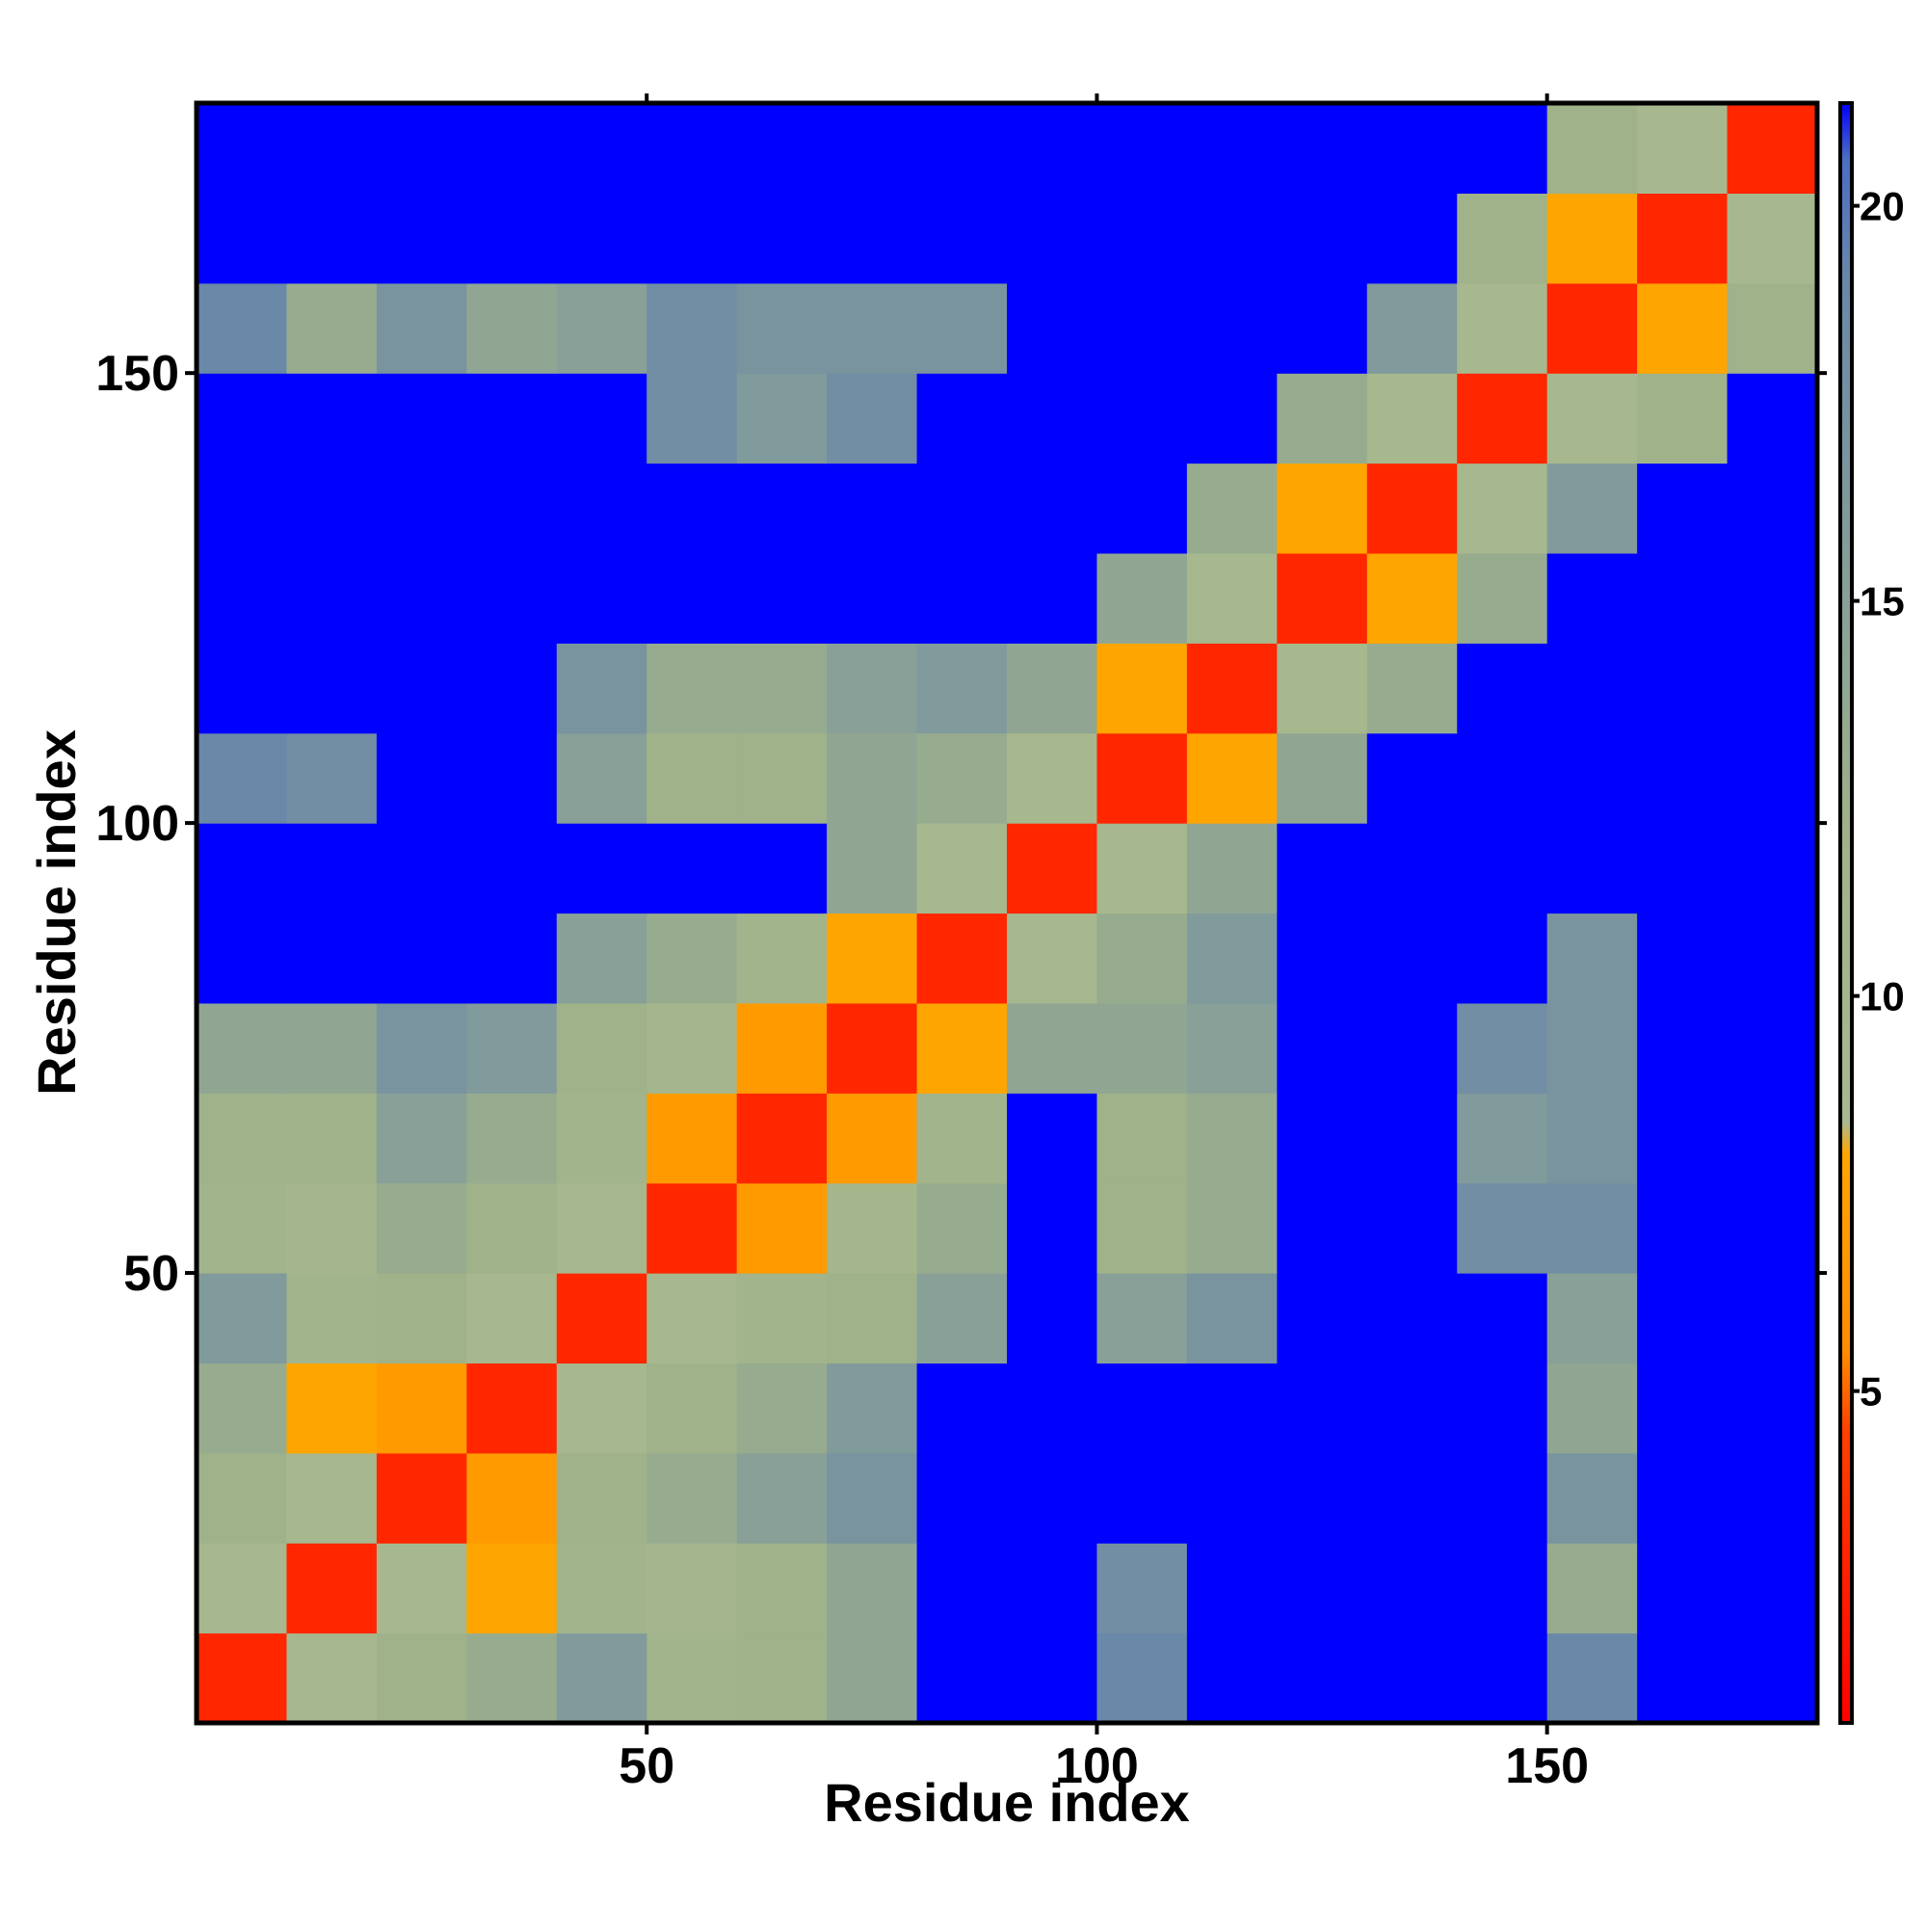  Describe the element at coordinates (1882, 601) in the screenshot. I see `colorbar-tick-label: 15` at that location.